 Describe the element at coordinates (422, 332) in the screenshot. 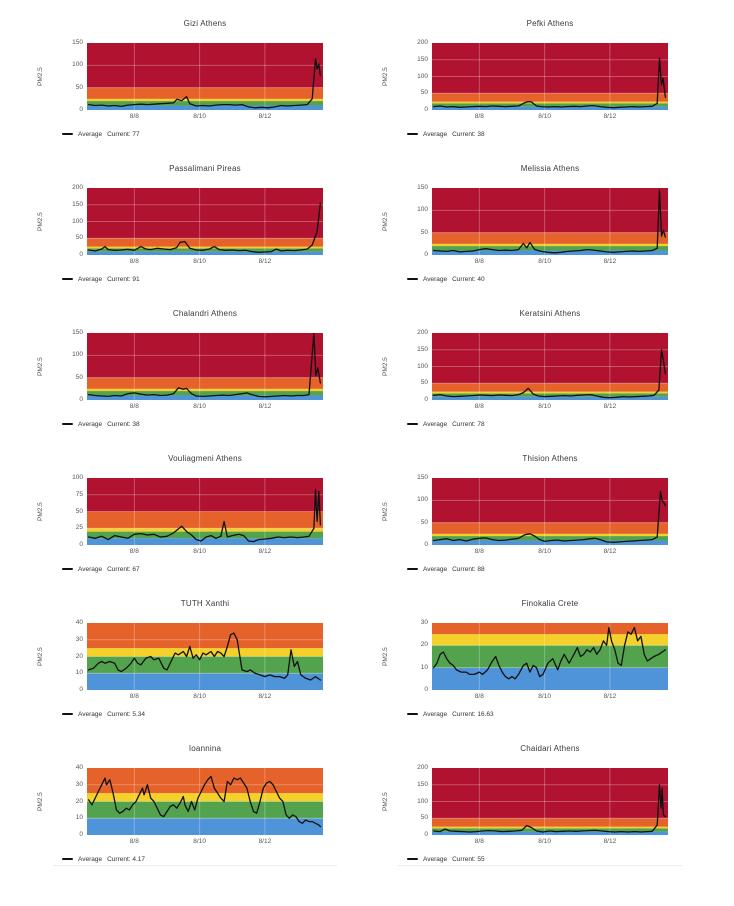

I see `y-tick-label: 200` at that location.